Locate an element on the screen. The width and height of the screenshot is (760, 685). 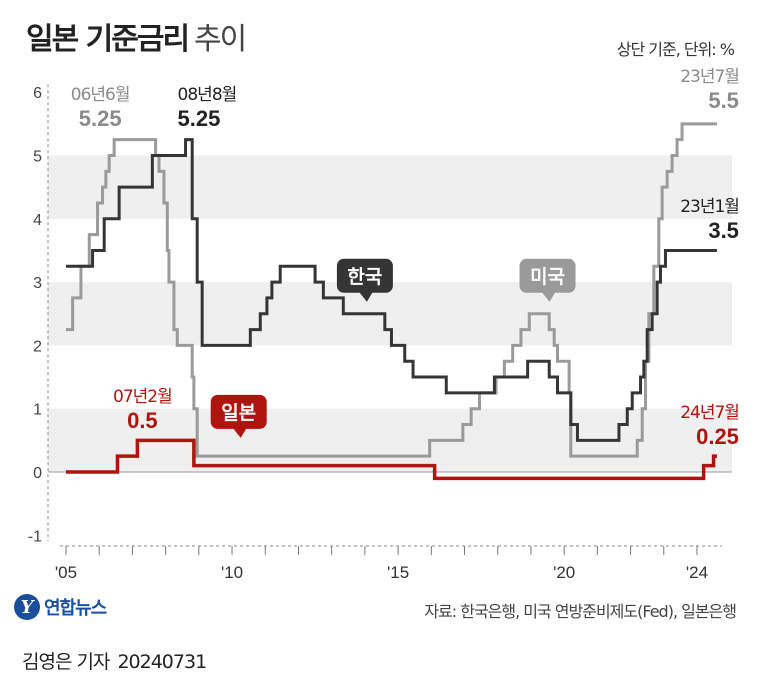
annotation-date: 23년1월 is located at coordinates (709, 207).